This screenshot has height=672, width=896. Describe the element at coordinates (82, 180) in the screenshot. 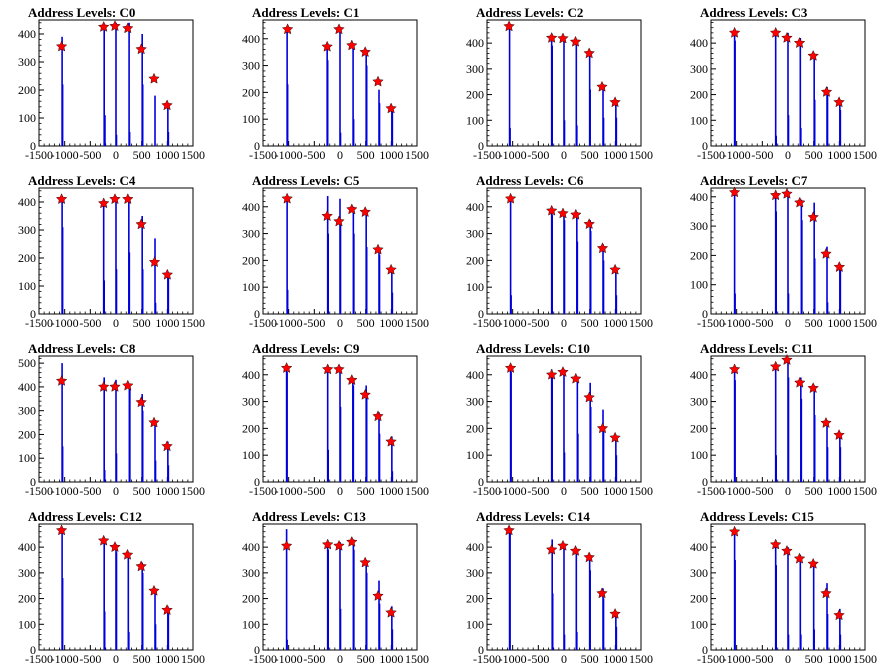

I see `chart-title: Address Levels: C4` at that location.